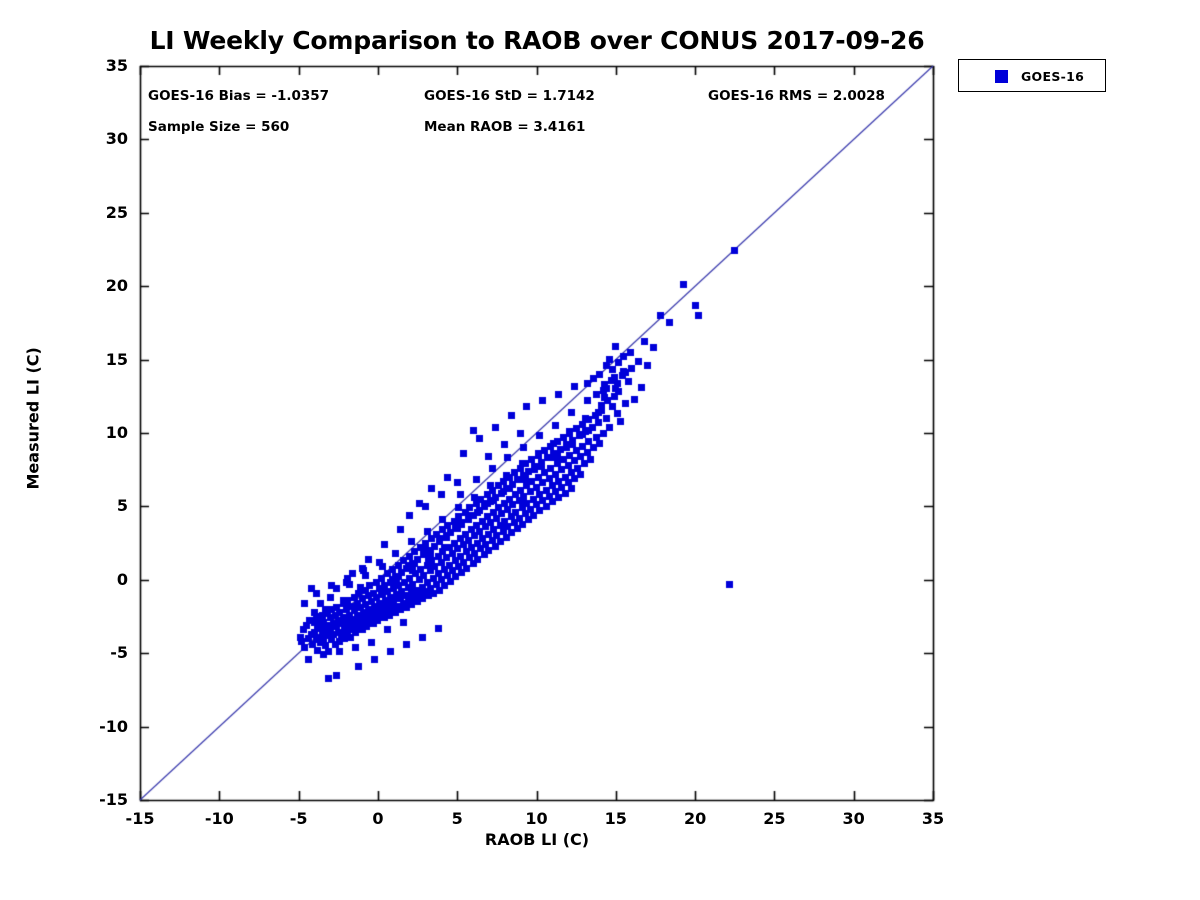 This screenshot has width=1200, height=900. Describe the element at coordinates (116, 286) in the screenshot. I see `y-tick-20: 20` at that location.